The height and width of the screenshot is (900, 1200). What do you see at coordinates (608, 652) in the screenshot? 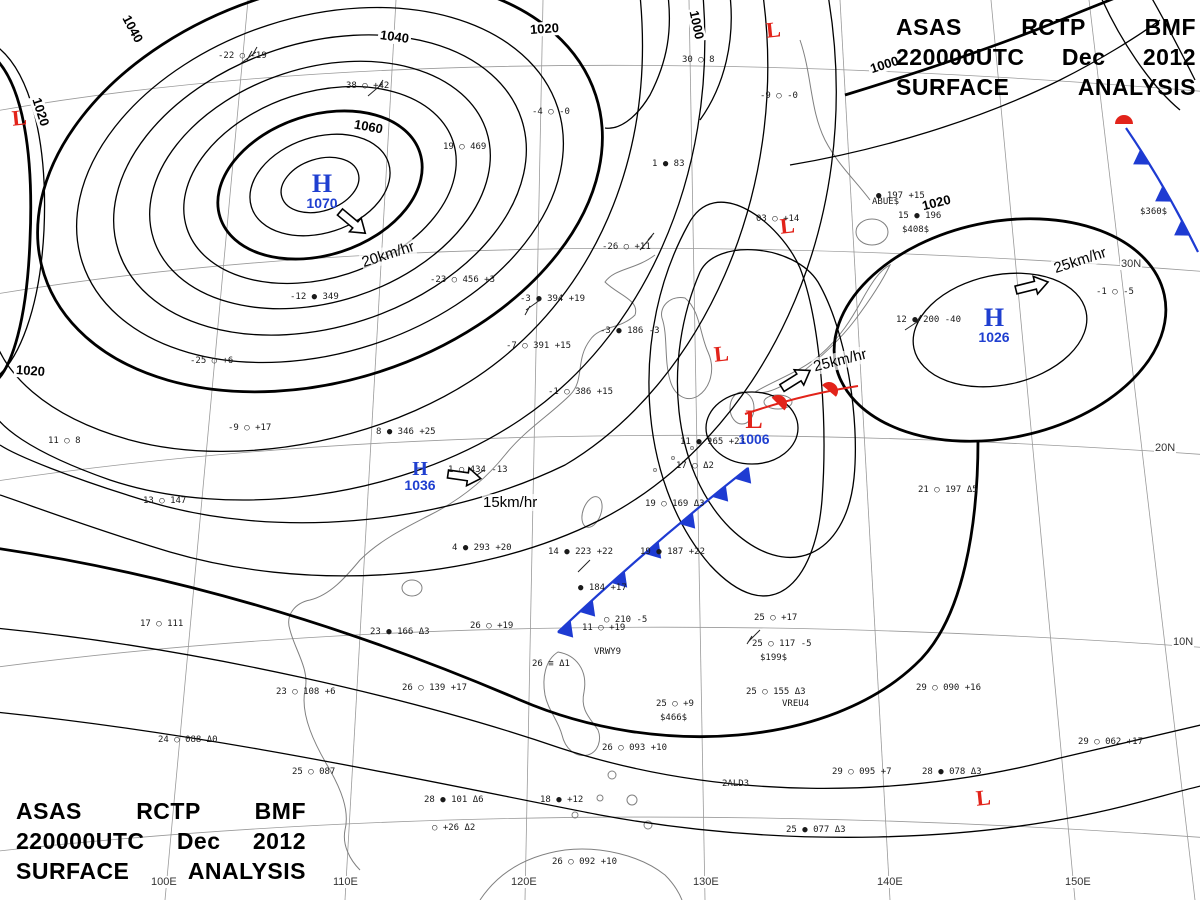
I see `station-plot: VRWY9` at bounding box center [608, 652].